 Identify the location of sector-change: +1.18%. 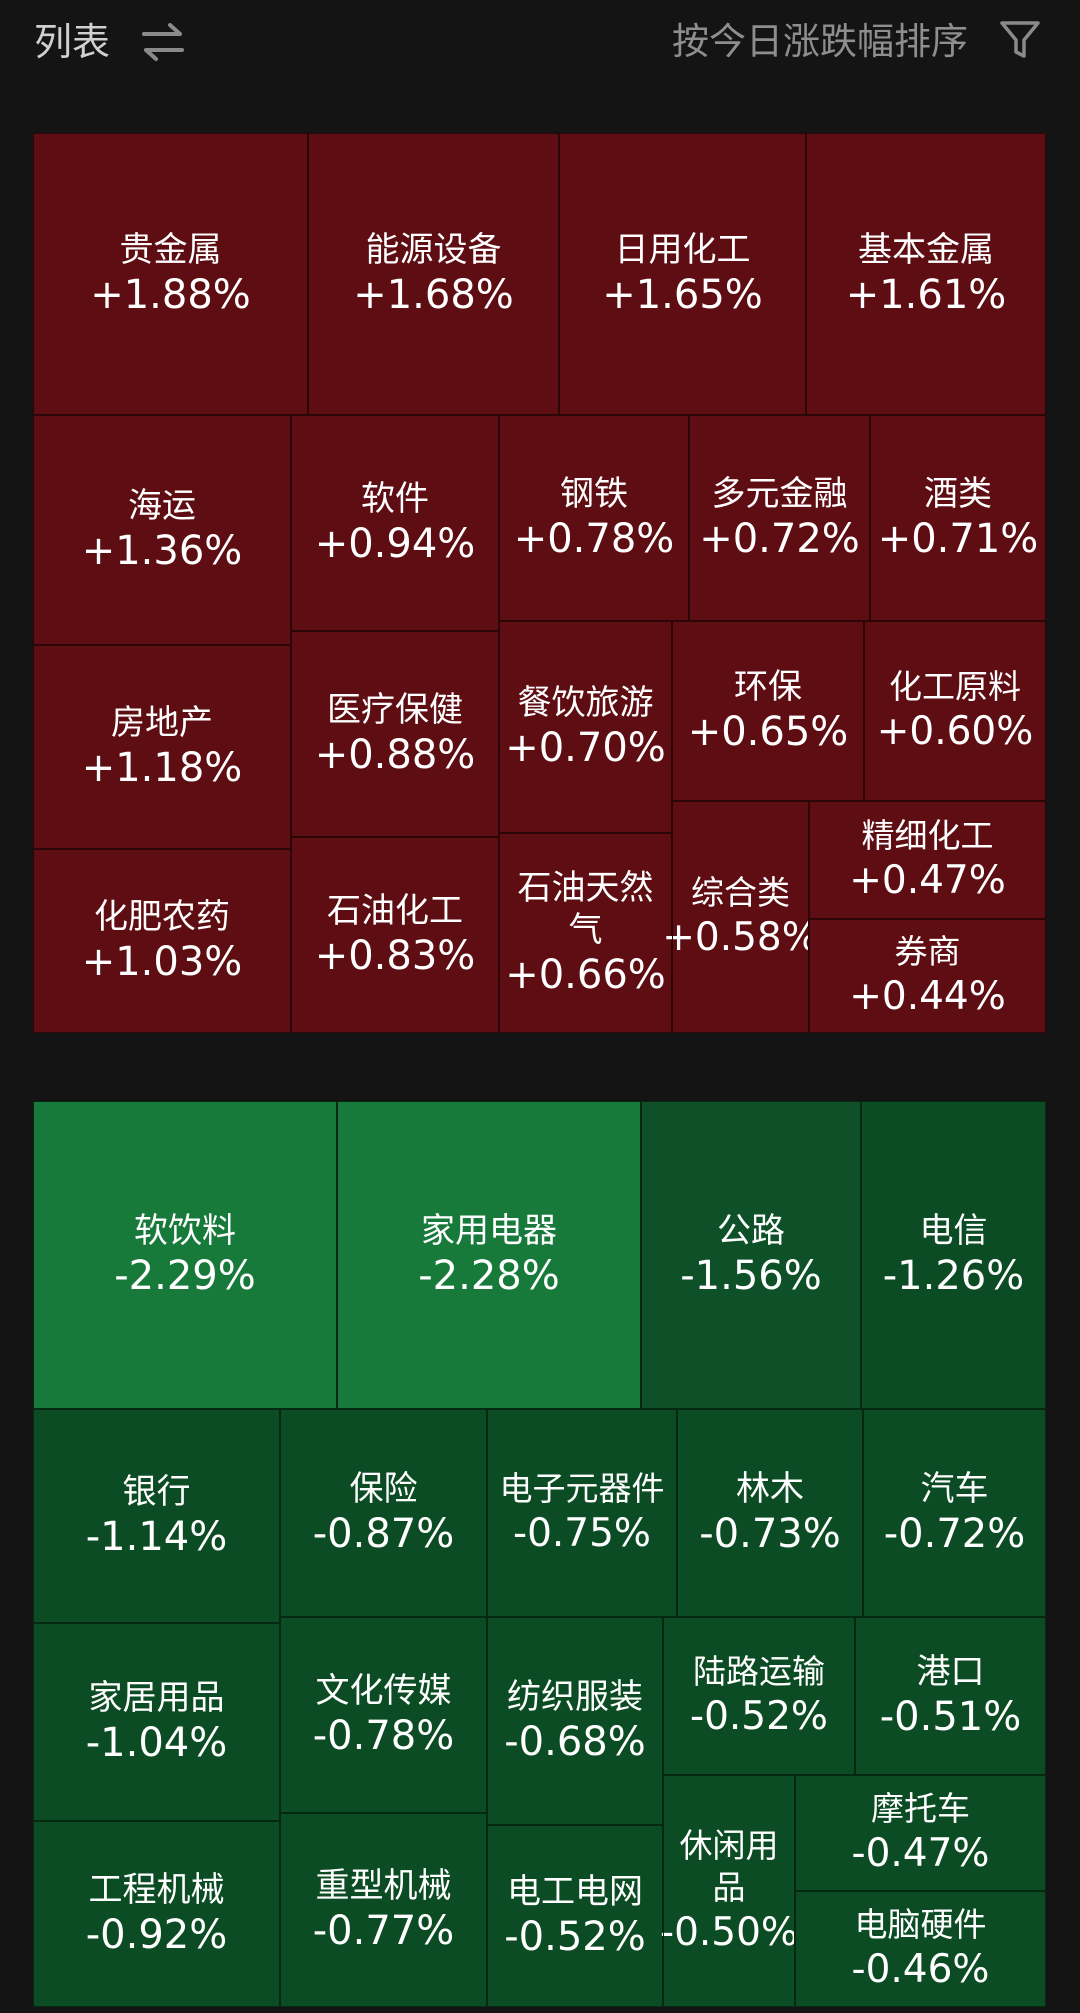
(162, 768).